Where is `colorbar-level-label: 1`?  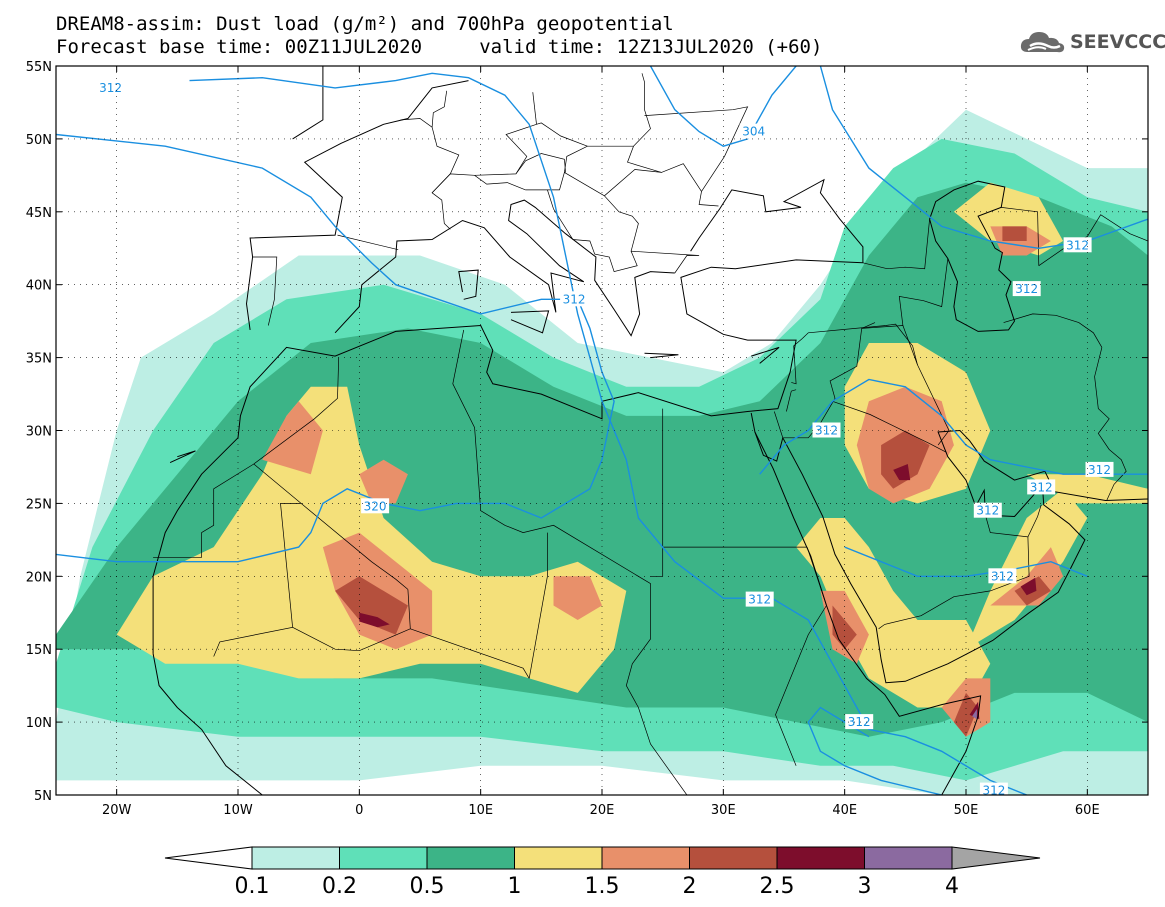 colorbar-level-label: 1 is located at coordinates (515, 886).